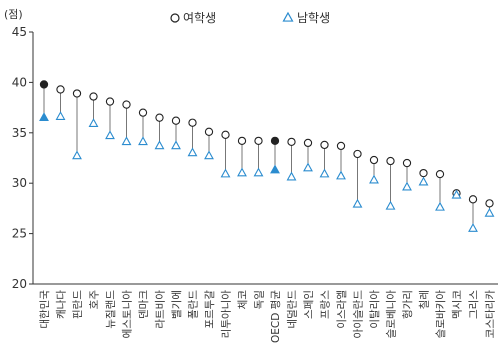 Image resolution: width=498 pixels, height=345 pixels. What do you see at coordinates (19, 32) in the screenshot?
I see `y-tick-label: 45` at bounding box center [19, 32].